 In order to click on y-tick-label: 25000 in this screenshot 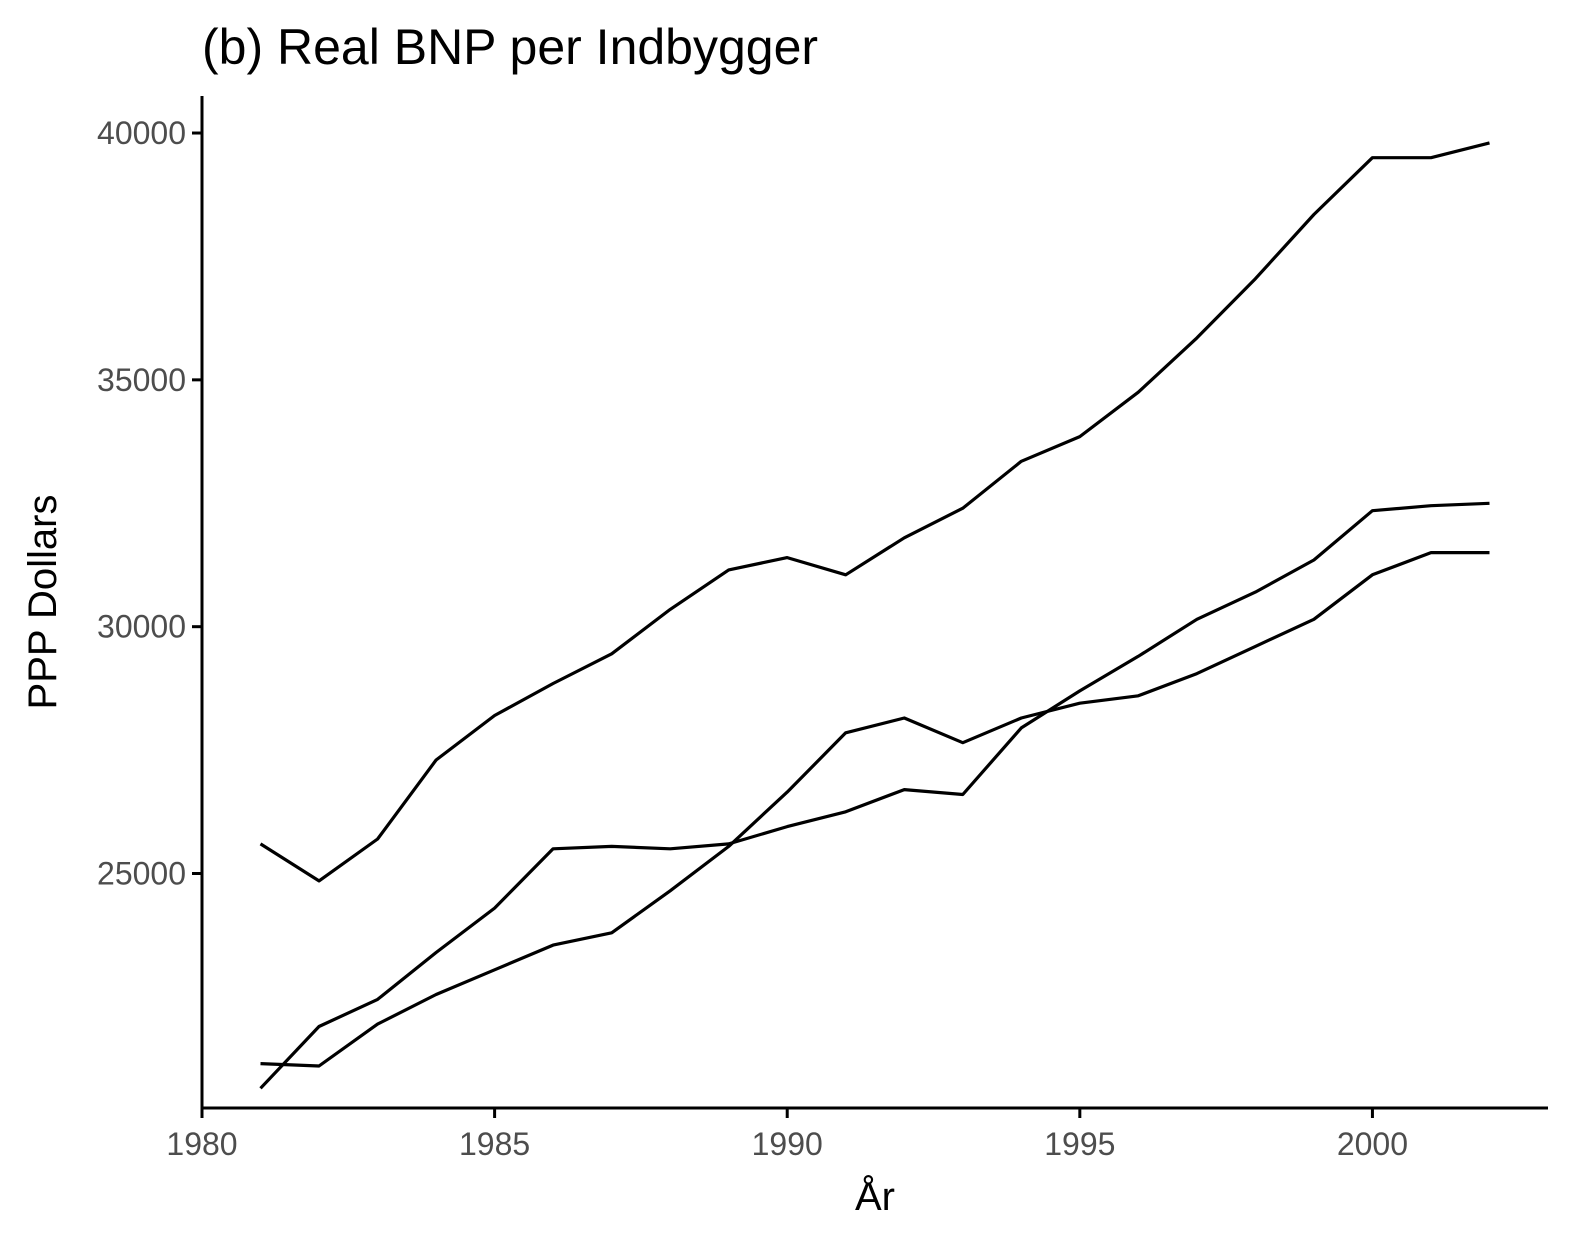, I will do `click(141, 874)`.